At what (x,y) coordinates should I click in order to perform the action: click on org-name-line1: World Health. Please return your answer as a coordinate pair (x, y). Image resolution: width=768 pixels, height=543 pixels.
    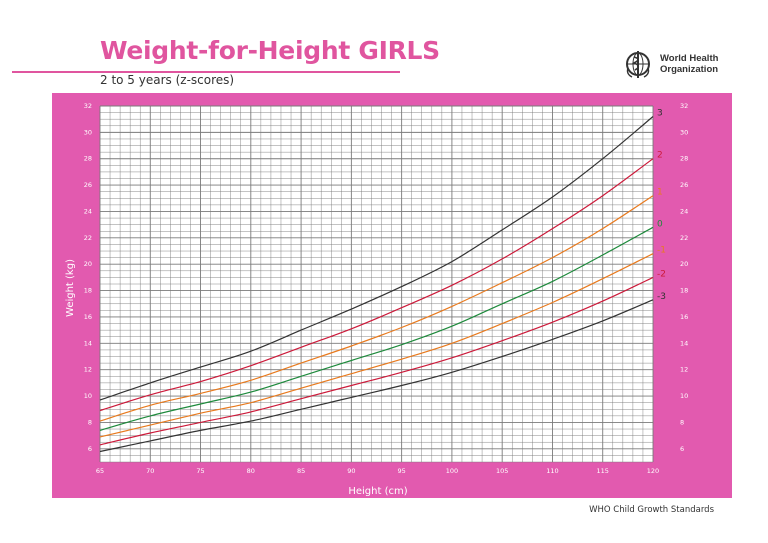
    Looking at the image, I should click on (689, 58).